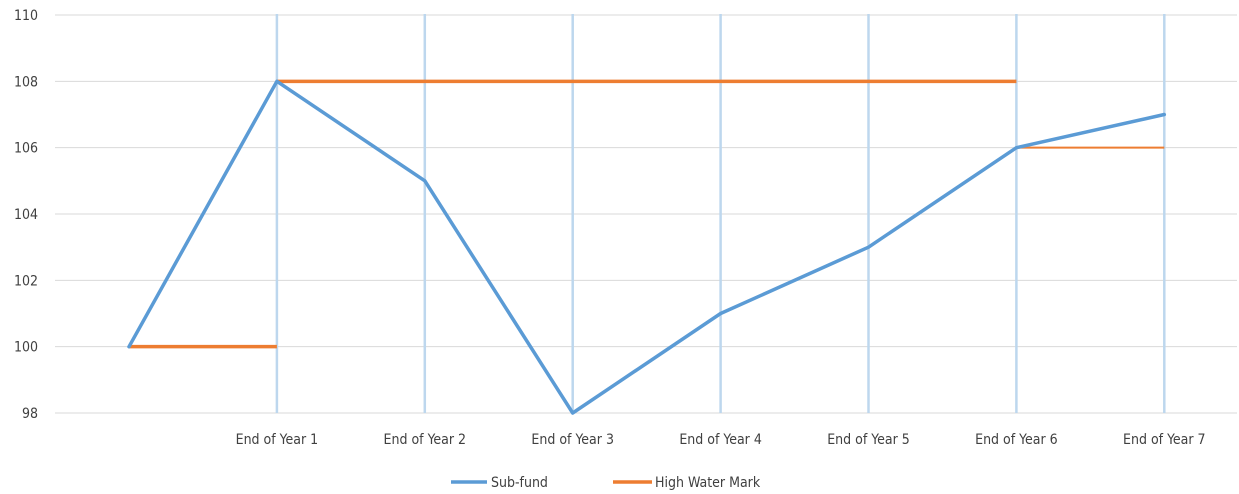  I want to click on x-tick-label-1: End of Year 1, so click(277, 440).